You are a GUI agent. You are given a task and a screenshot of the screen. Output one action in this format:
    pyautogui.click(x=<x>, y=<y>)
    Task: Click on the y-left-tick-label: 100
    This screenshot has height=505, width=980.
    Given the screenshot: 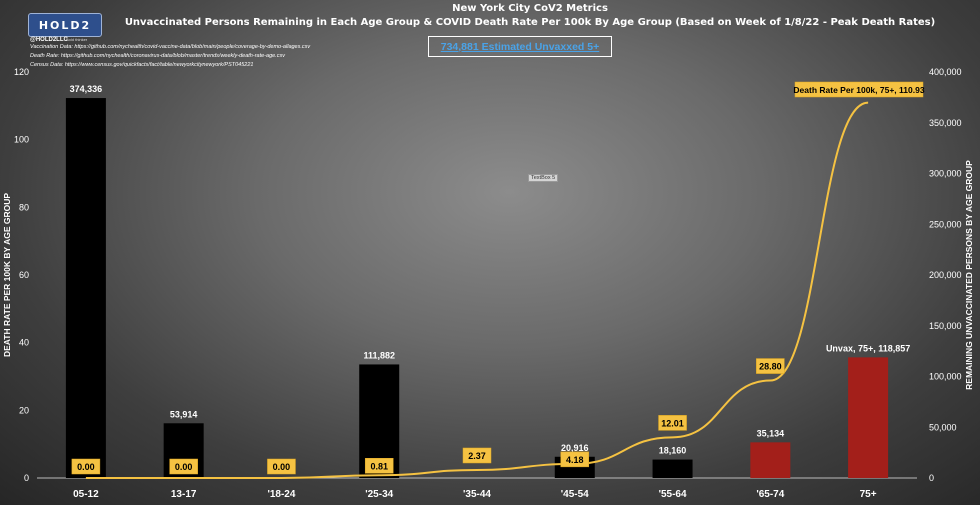 What is the action you would take?
    pyautogui.click(x=21, y=140)
    